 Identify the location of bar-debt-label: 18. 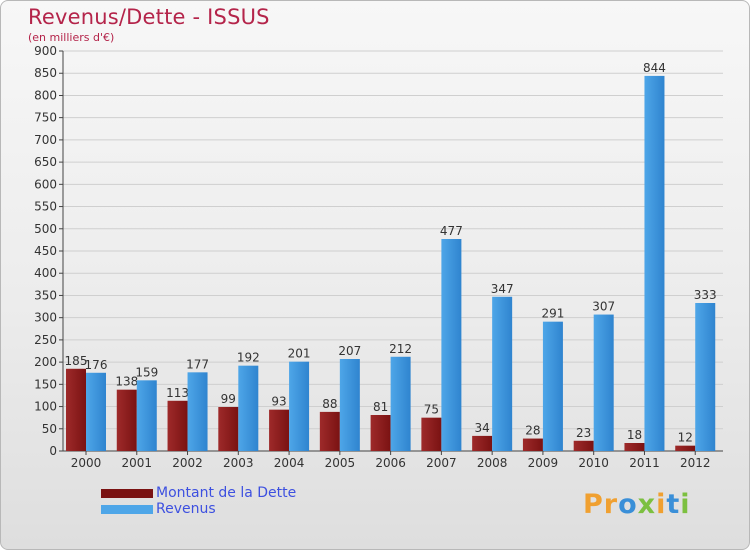
(634, 435).